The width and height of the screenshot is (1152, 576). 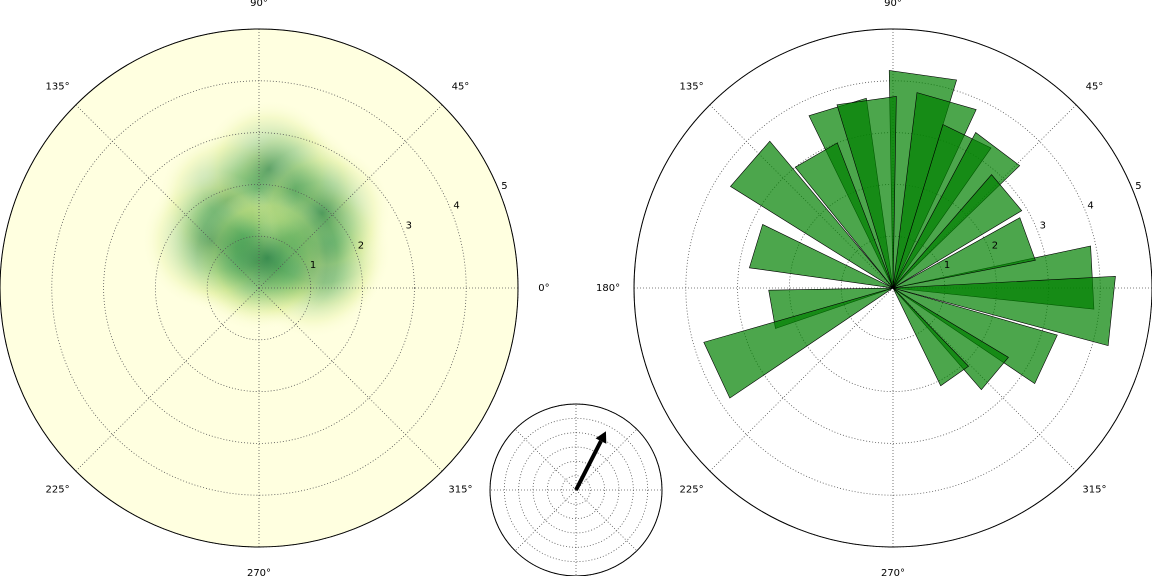 I want to click on density-point, so click(x=267, y=257).